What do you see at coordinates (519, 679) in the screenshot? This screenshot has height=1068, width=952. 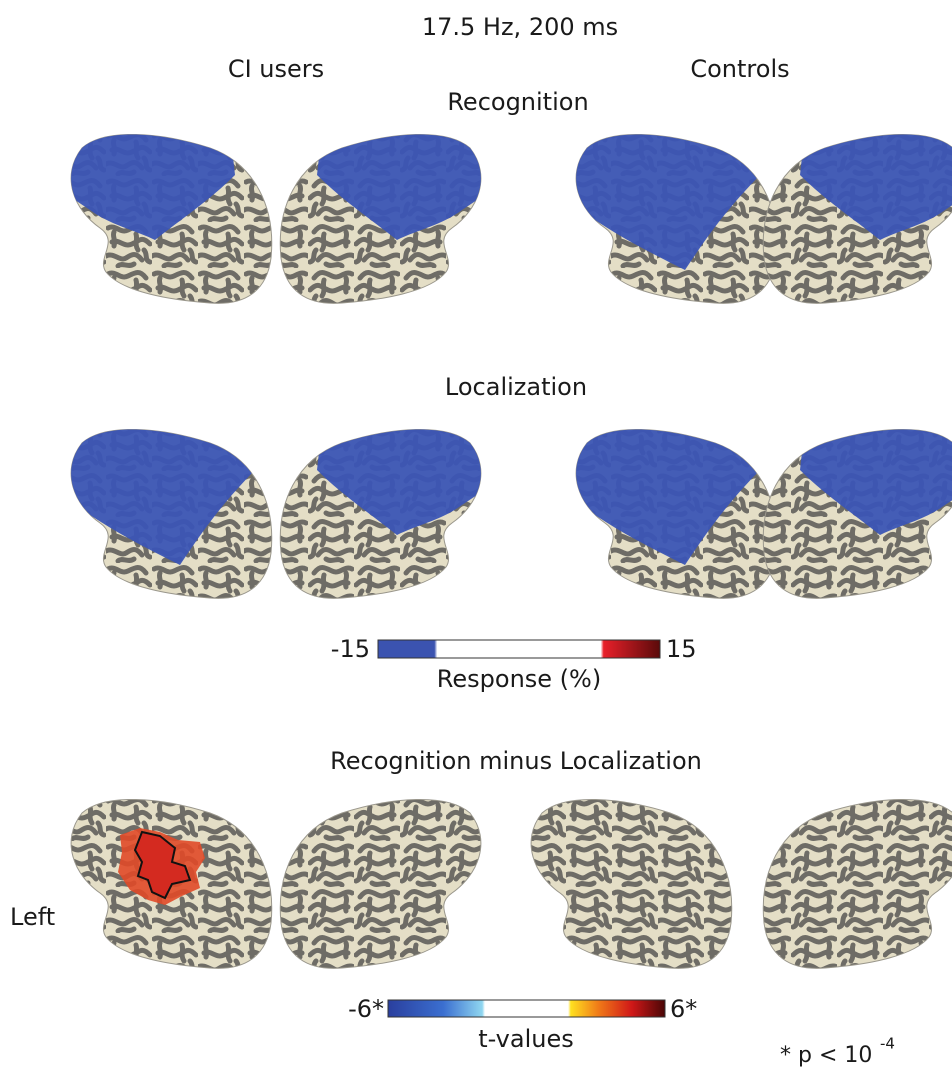 I see `colorbar-label: Response (%)` at bounding box center [519, 679].